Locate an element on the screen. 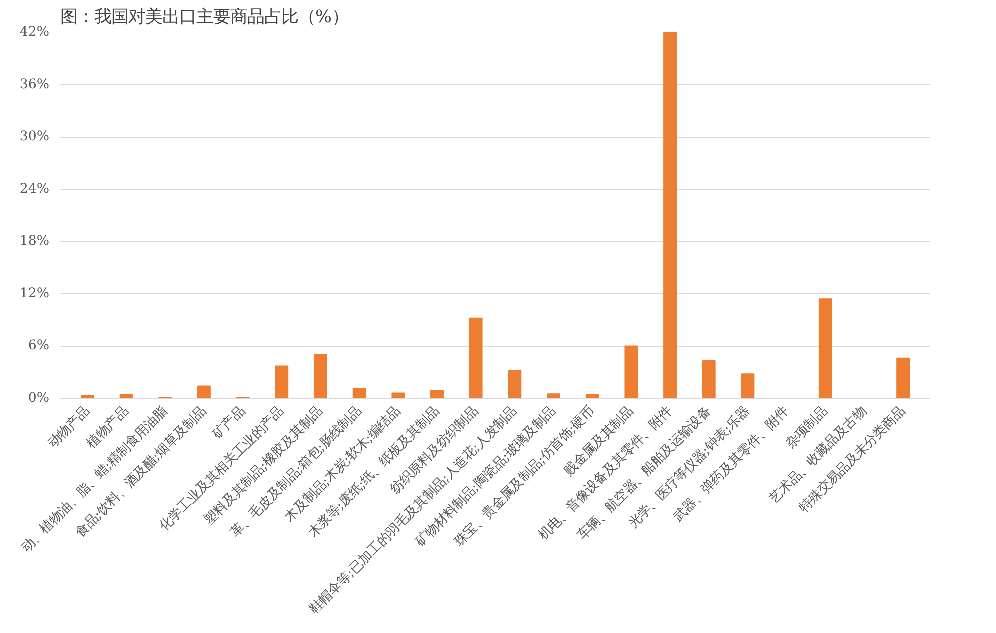 This screenshot has height=633, width=996. y-tick-label: 42% is located at coordinates (35, 32).